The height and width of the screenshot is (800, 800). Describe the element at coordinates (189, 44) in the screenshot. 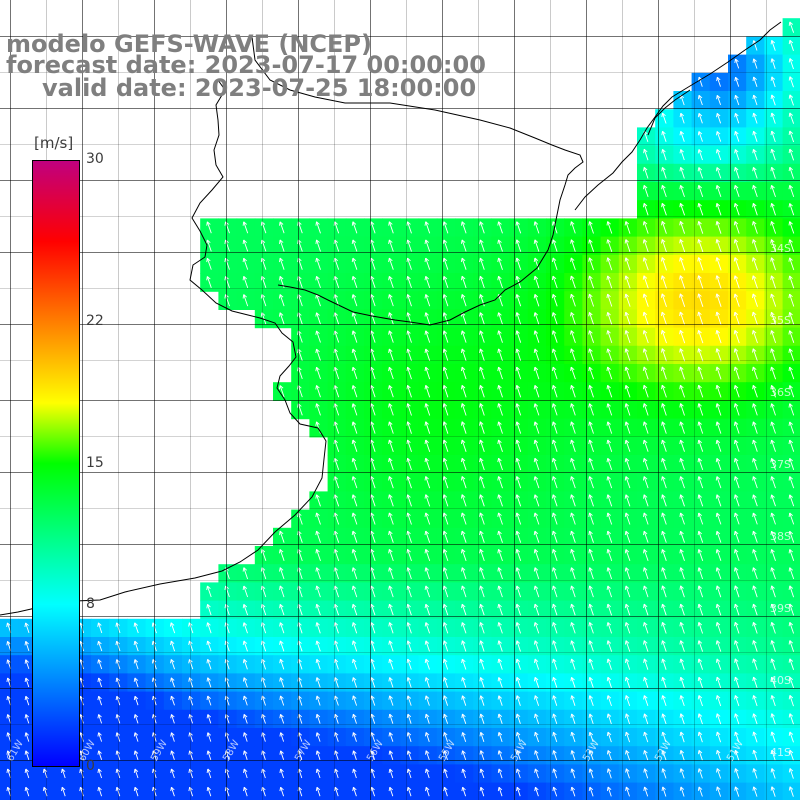

I see `model-title: modelo GEFS-WAVE (NCEP)` at that location.